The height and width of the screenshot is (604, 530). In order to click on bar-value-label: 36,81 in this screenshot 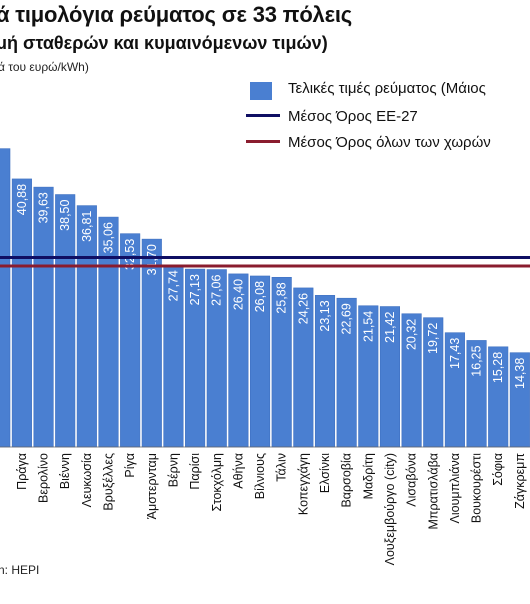, I will do `click(87, 226)`.